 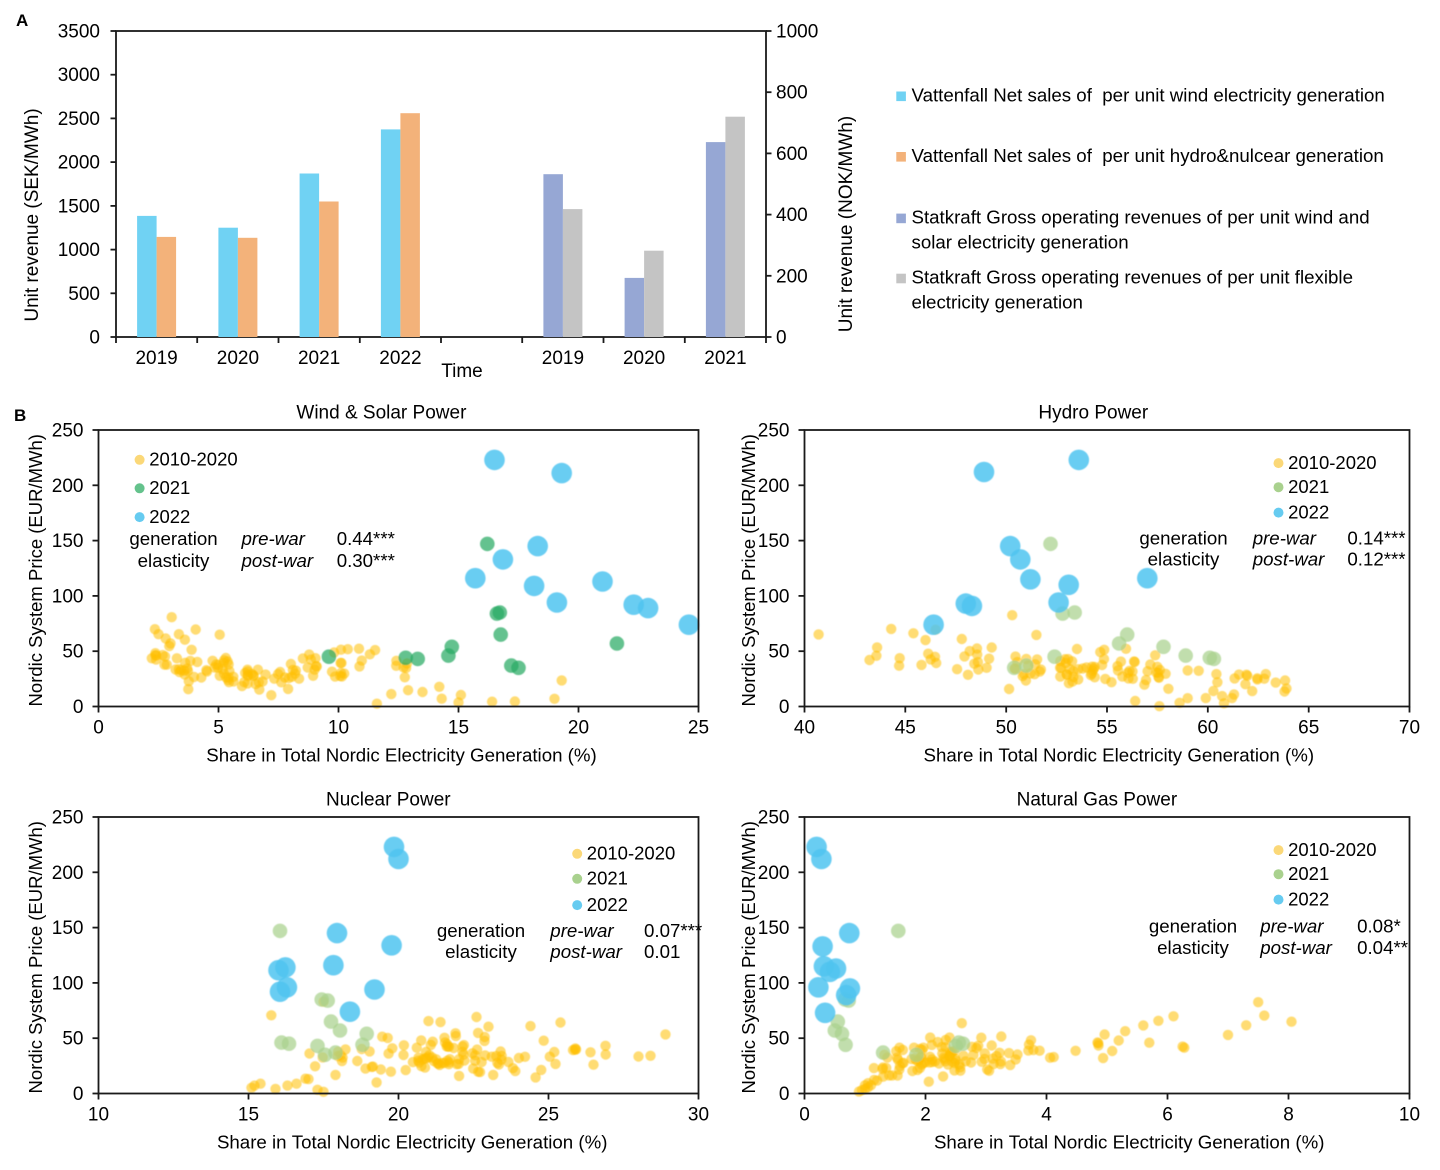 I want to click on svg-text: 8, so click(x=1288, y=1115).